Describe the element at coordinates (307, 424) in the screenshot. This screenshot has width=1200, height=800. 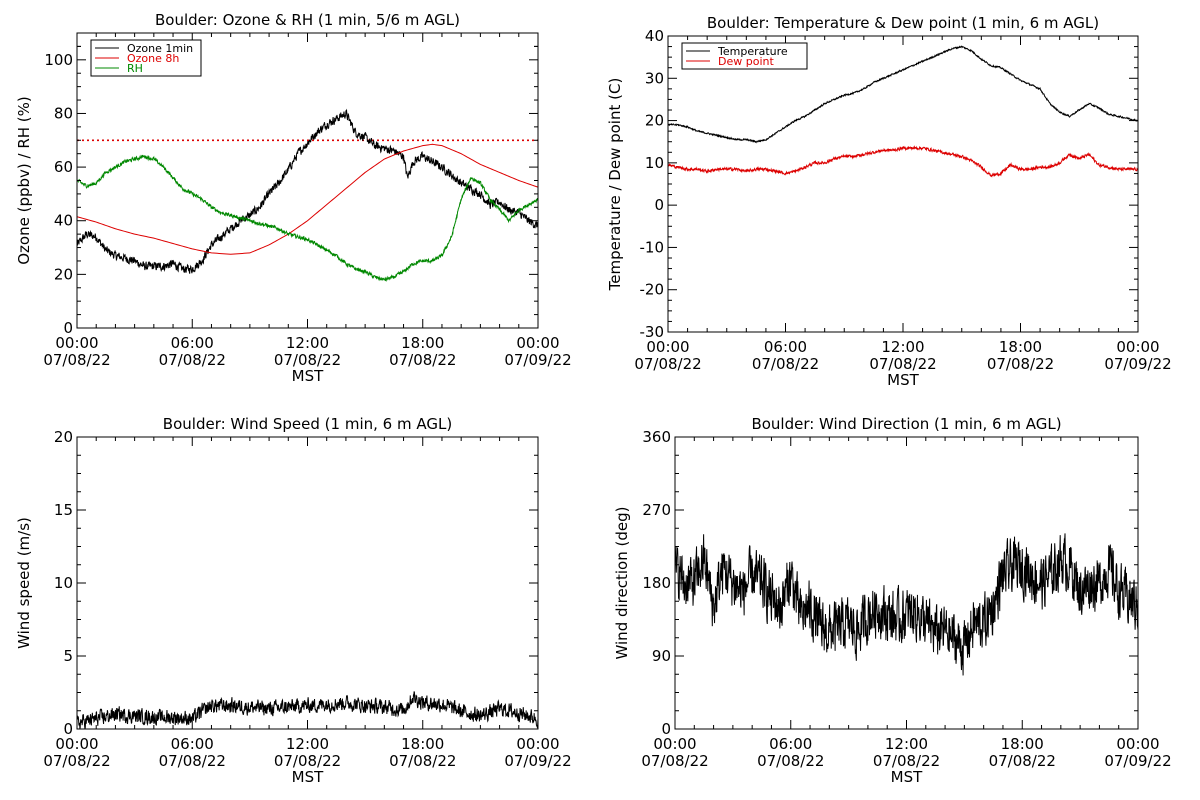
I see `chart-title: Boulder: Wind Speed (1 min, 6 m AGL)` at that location.